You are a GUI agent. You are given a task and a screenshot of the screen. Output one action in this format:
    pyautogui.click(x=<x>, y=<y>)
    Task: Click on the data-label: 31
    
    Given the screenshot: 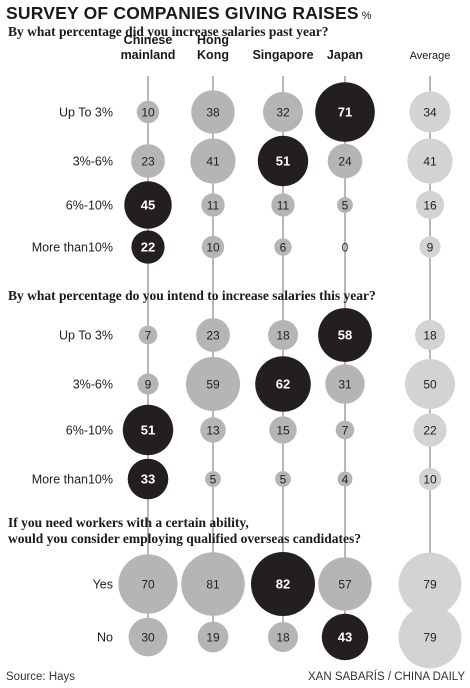 What is the action you would take?
    pyautogui.click(x=345, y=385)
    